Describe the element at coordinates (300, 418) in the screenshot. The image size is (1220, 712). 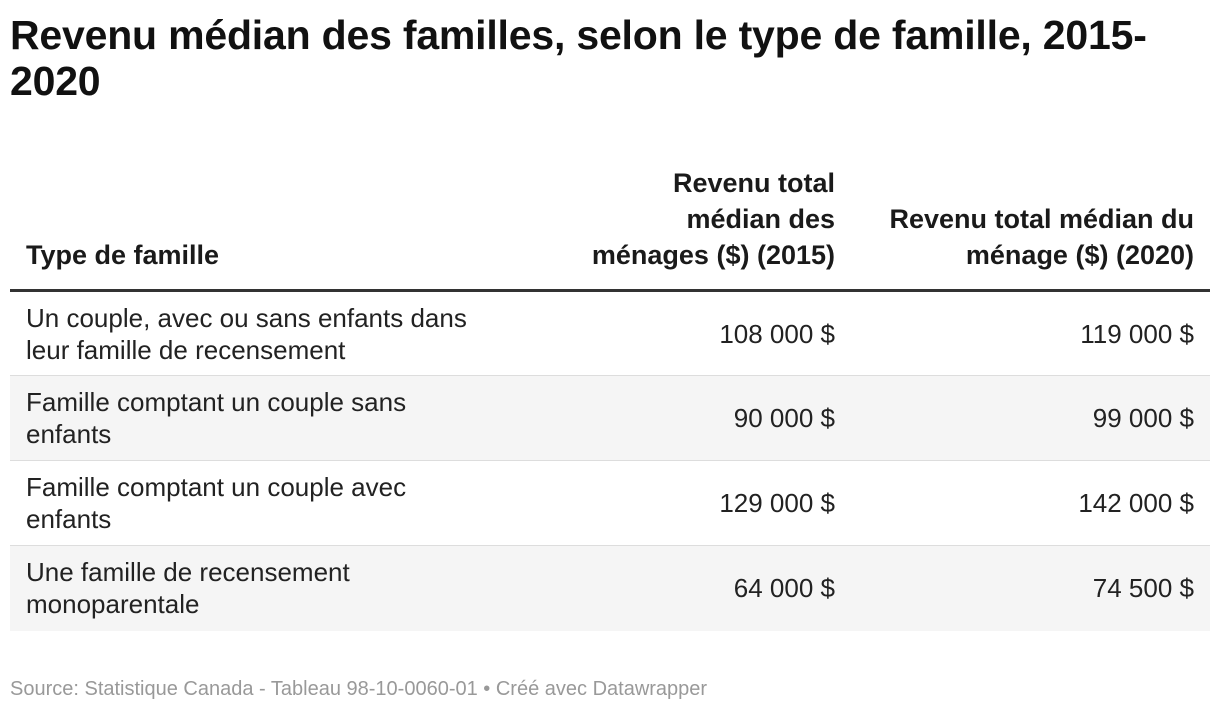
I see `row-label: Famille comptant un couple sans enfants` at that location.